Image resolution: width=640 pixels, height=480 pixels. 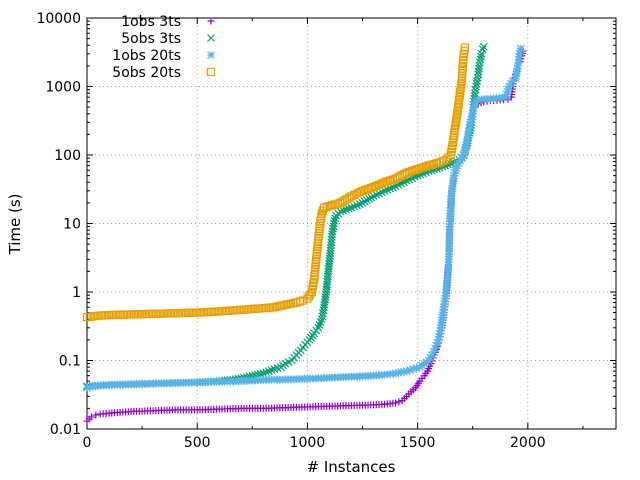 What do you see at coordinates (418, 443) in the screenshot?
I see `x-tick-label: 1500` at bounding box center [418, 443].